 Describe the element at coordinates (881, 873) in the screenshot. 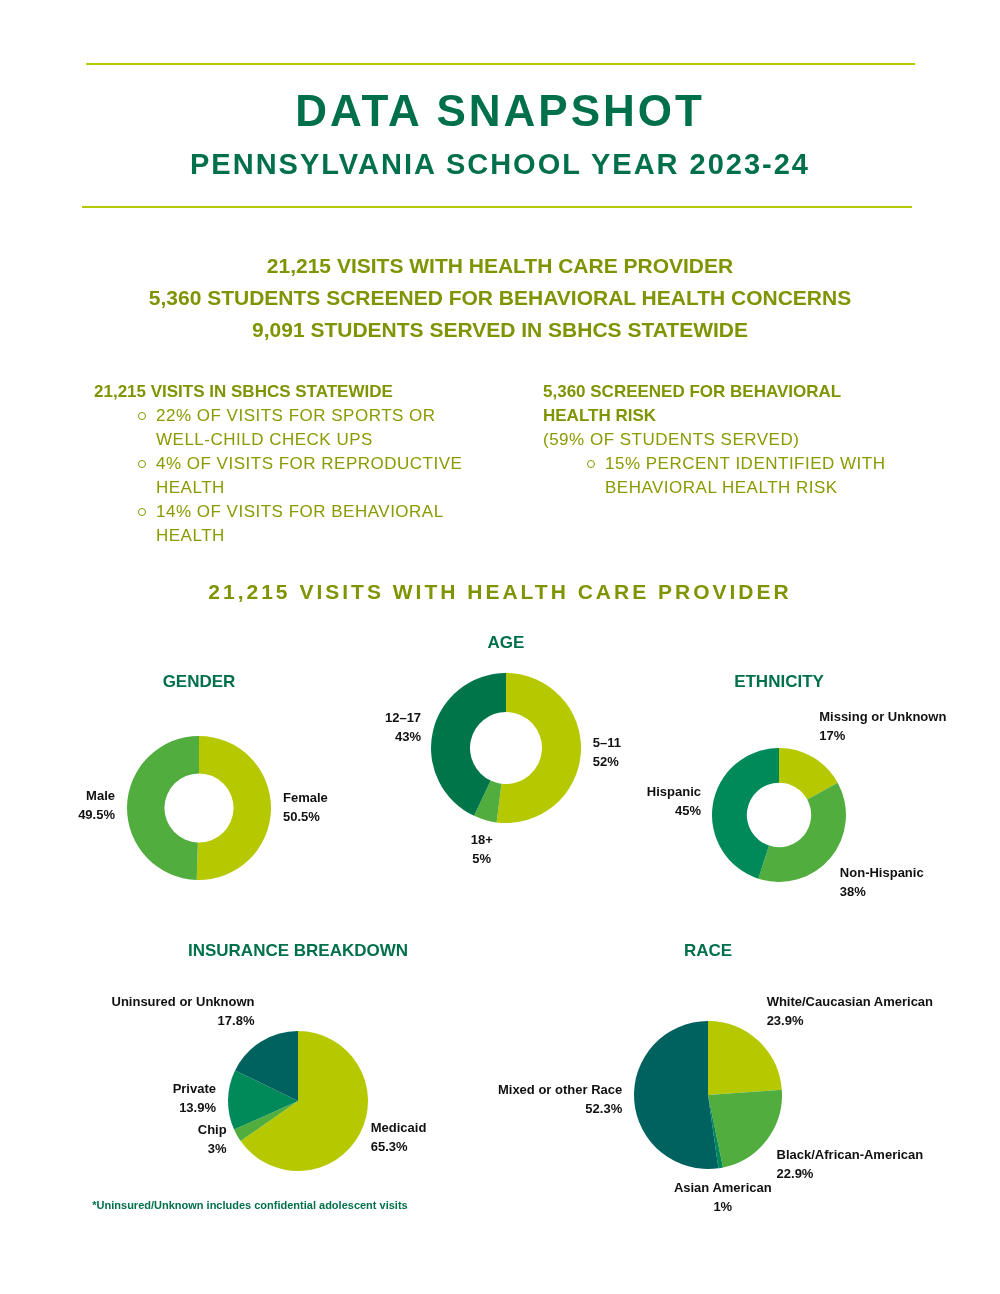

I see `slice-label: Non-Hispanic` at that location.